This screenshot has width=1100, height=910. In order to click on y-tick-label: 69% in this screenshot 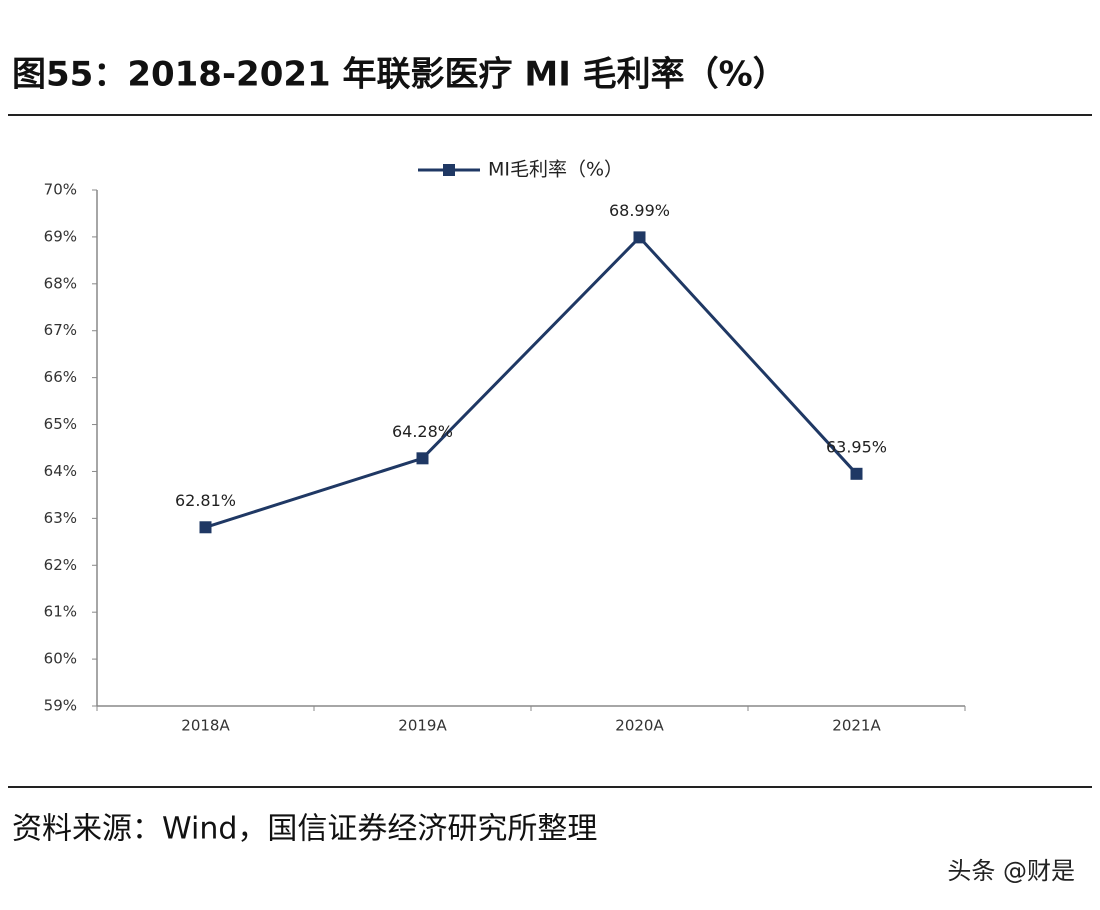, I will do `click(60, 236)`.